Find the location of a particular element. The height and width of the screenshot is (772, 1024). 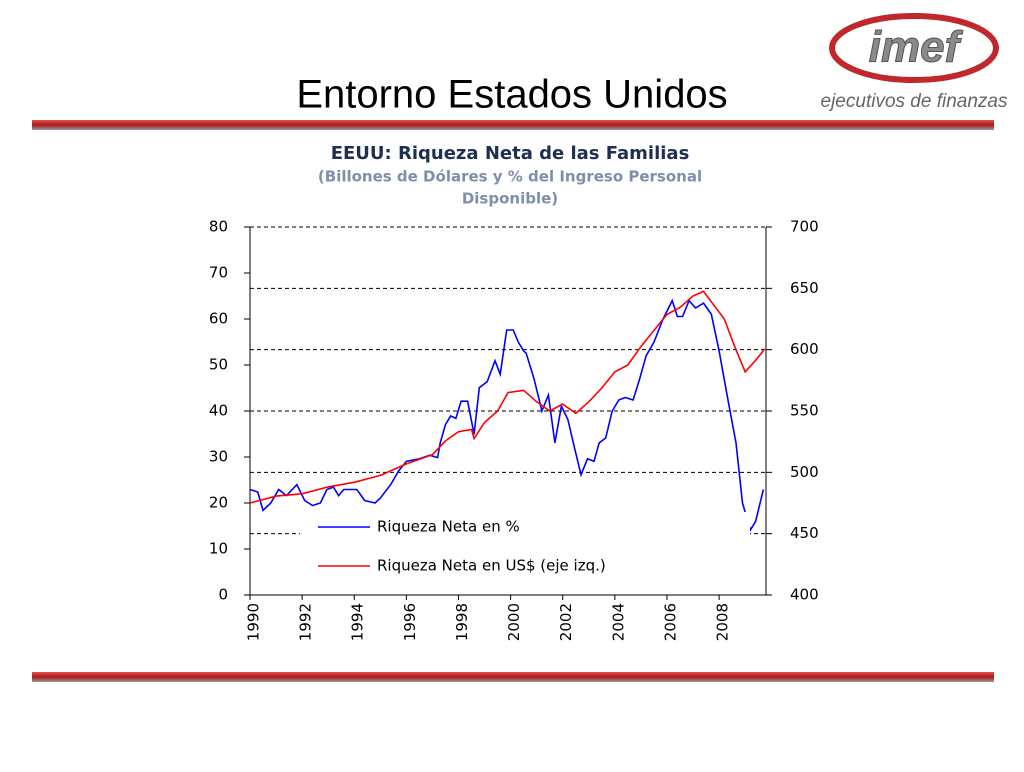

y2-tick-label: 450 is located at coordinates (804, 533).